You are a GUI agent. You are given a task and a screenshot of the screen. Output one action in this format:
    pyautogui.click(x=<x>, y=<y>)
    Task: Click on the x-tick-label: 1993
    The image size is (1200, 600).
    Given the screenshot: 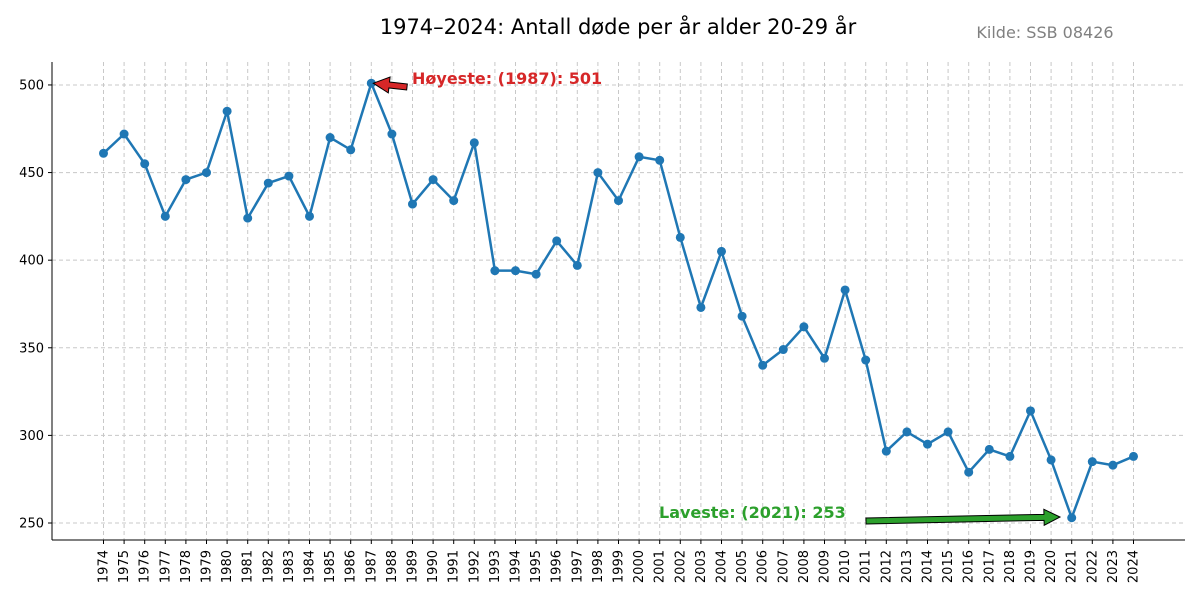 What is the action you would take?
    pyautogui.click(x=495, y=566)
    